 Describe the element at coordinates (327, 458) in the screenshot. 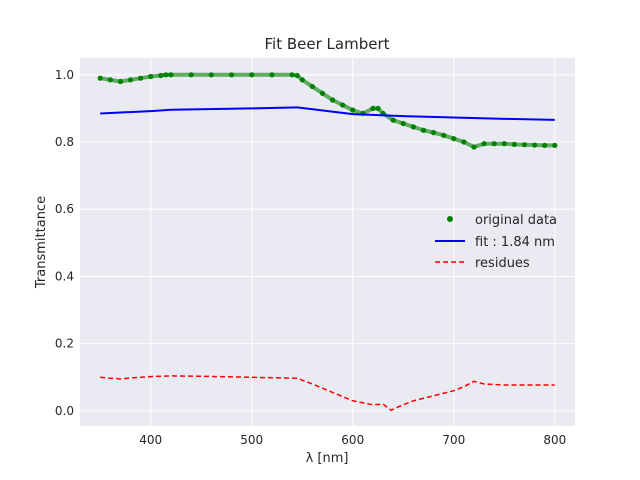

I see `x-axis-label: λ [nm]` at that location.